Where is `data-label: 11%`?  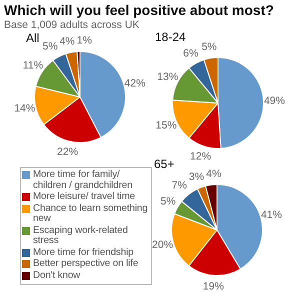
data-label: 11% is located at coordinates (33, 66).